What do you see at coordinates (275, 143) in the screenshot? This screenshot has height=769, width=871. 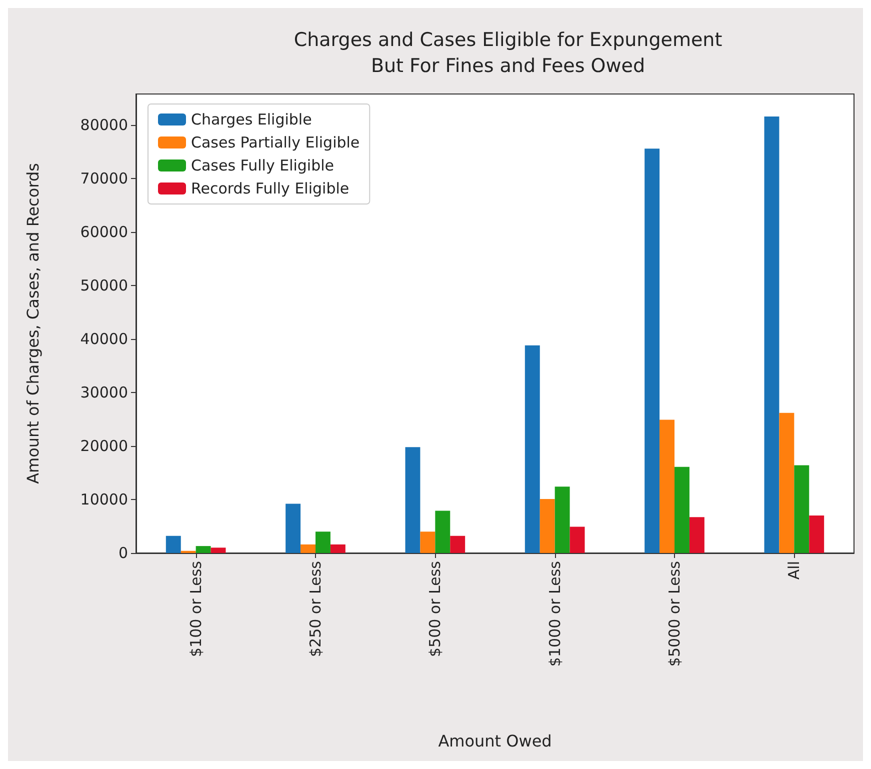 I see `legend-label: Cases Partially Eligible` at bounding box center [275, 143].